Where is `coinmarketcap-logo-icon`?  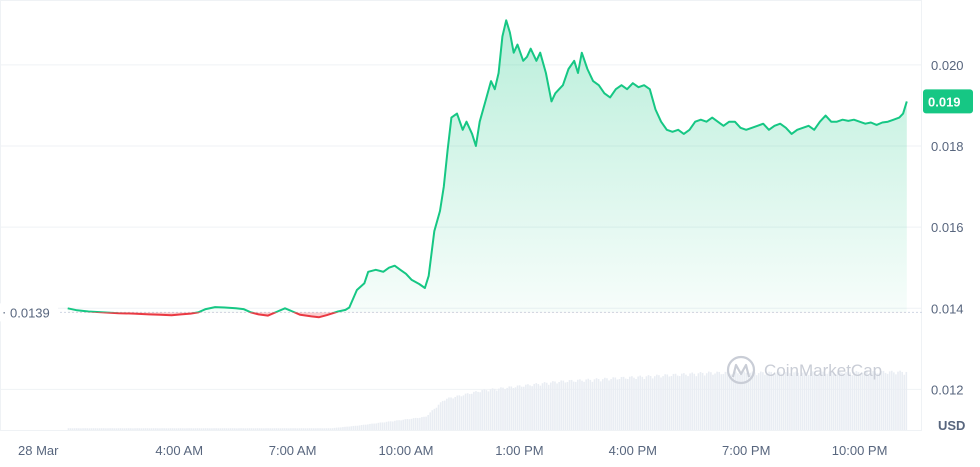
coinmarketcap-logo-icon is located at coordinates (741, 370).